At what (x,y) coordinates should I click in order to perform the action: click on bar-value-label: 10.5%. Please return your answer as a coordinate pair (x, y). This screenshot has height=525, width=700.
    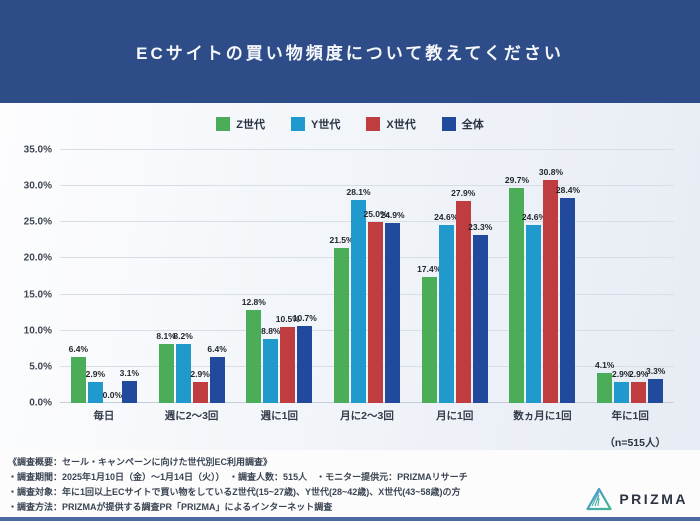
    Looking at the image, I should click on (287, 319).